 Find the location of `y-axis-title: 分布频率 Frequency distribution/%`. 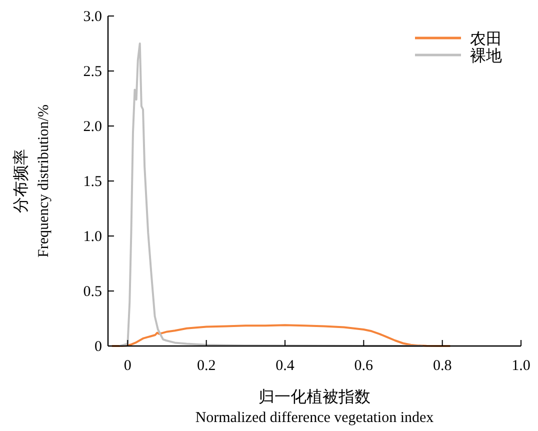

y-axis-title: 分布频率 Frequency distribution/% is located at coordinates (32, 181).